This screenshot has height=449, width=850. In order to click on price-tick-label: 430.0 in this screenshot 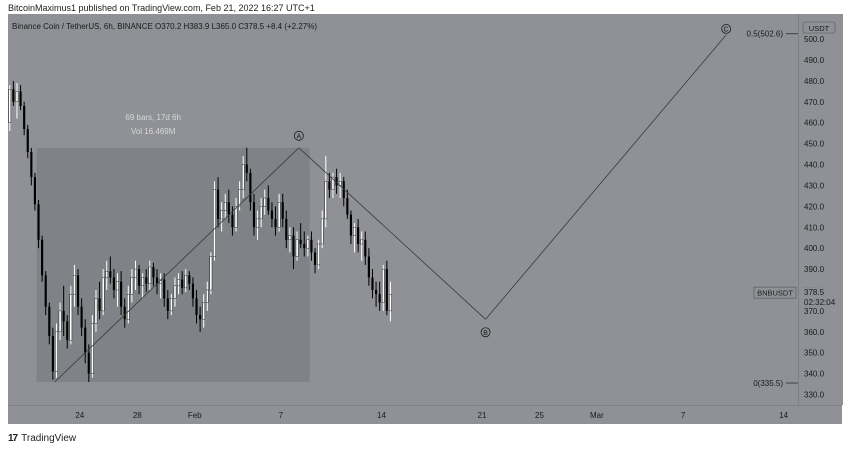, I will do `click(814, 185)`.